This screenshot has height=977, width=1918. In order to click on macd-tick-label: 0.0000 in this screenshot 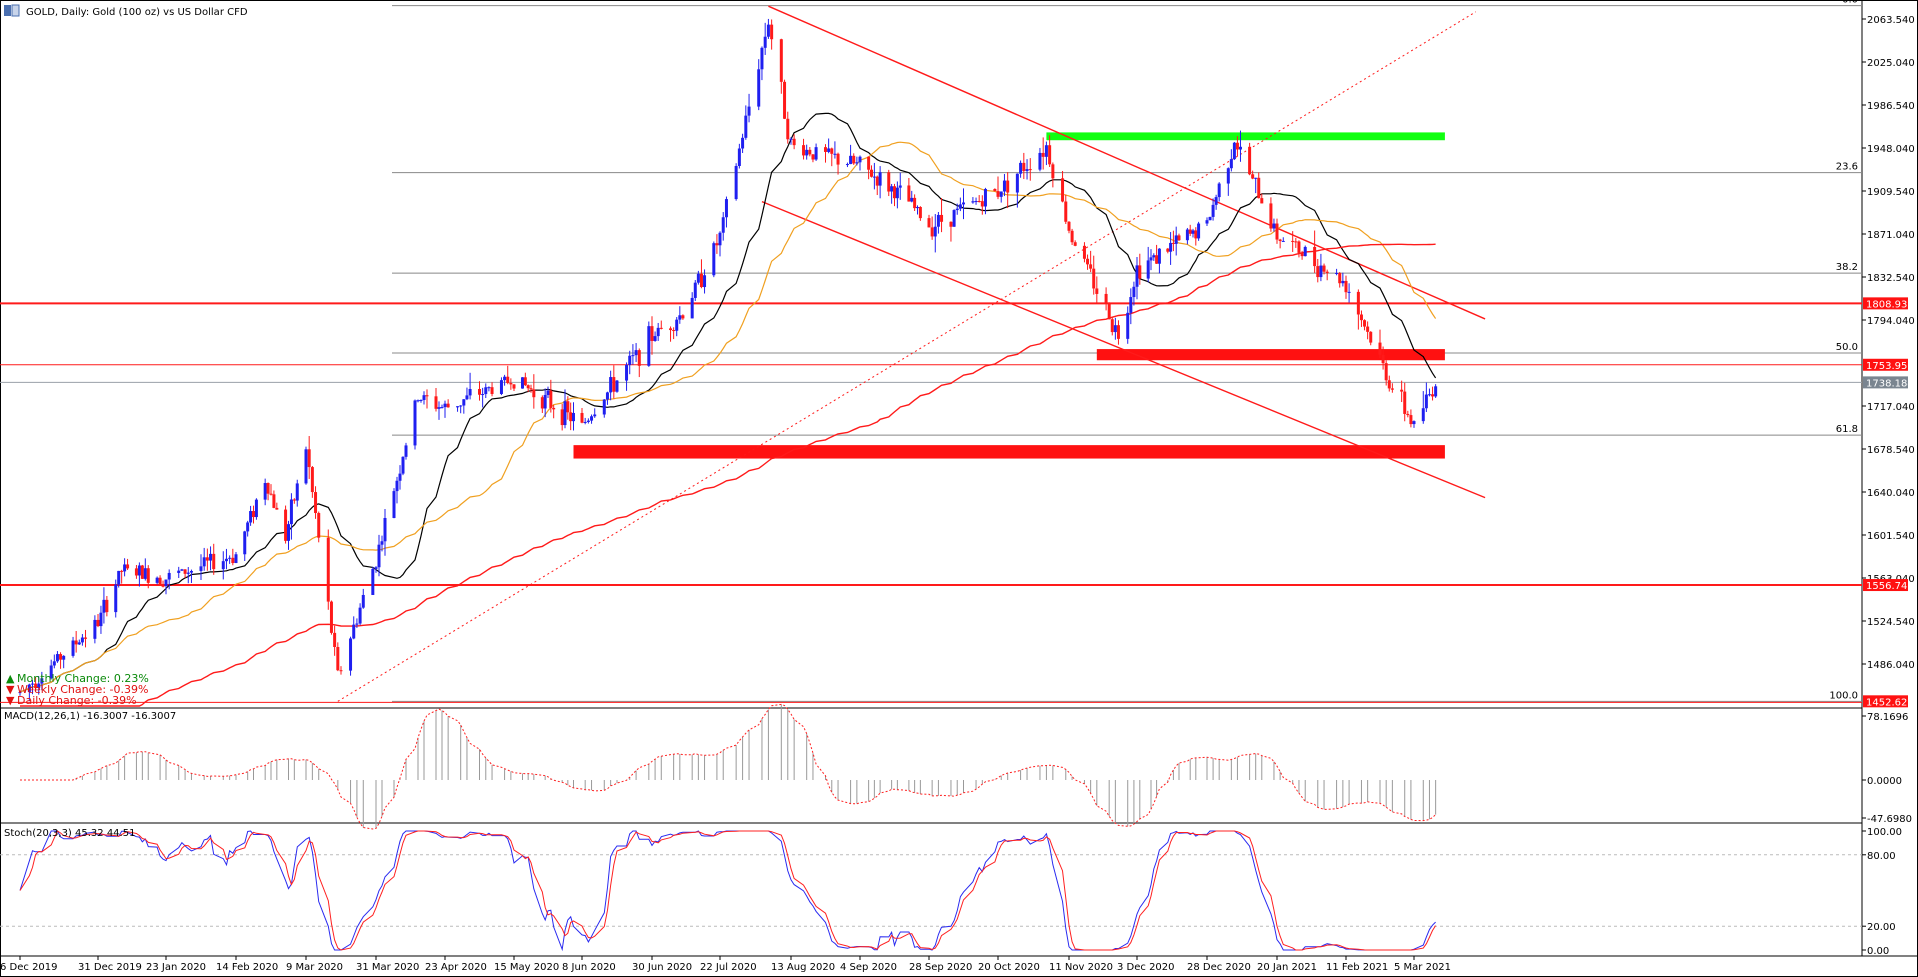, I will do `click(1884, 781)`.